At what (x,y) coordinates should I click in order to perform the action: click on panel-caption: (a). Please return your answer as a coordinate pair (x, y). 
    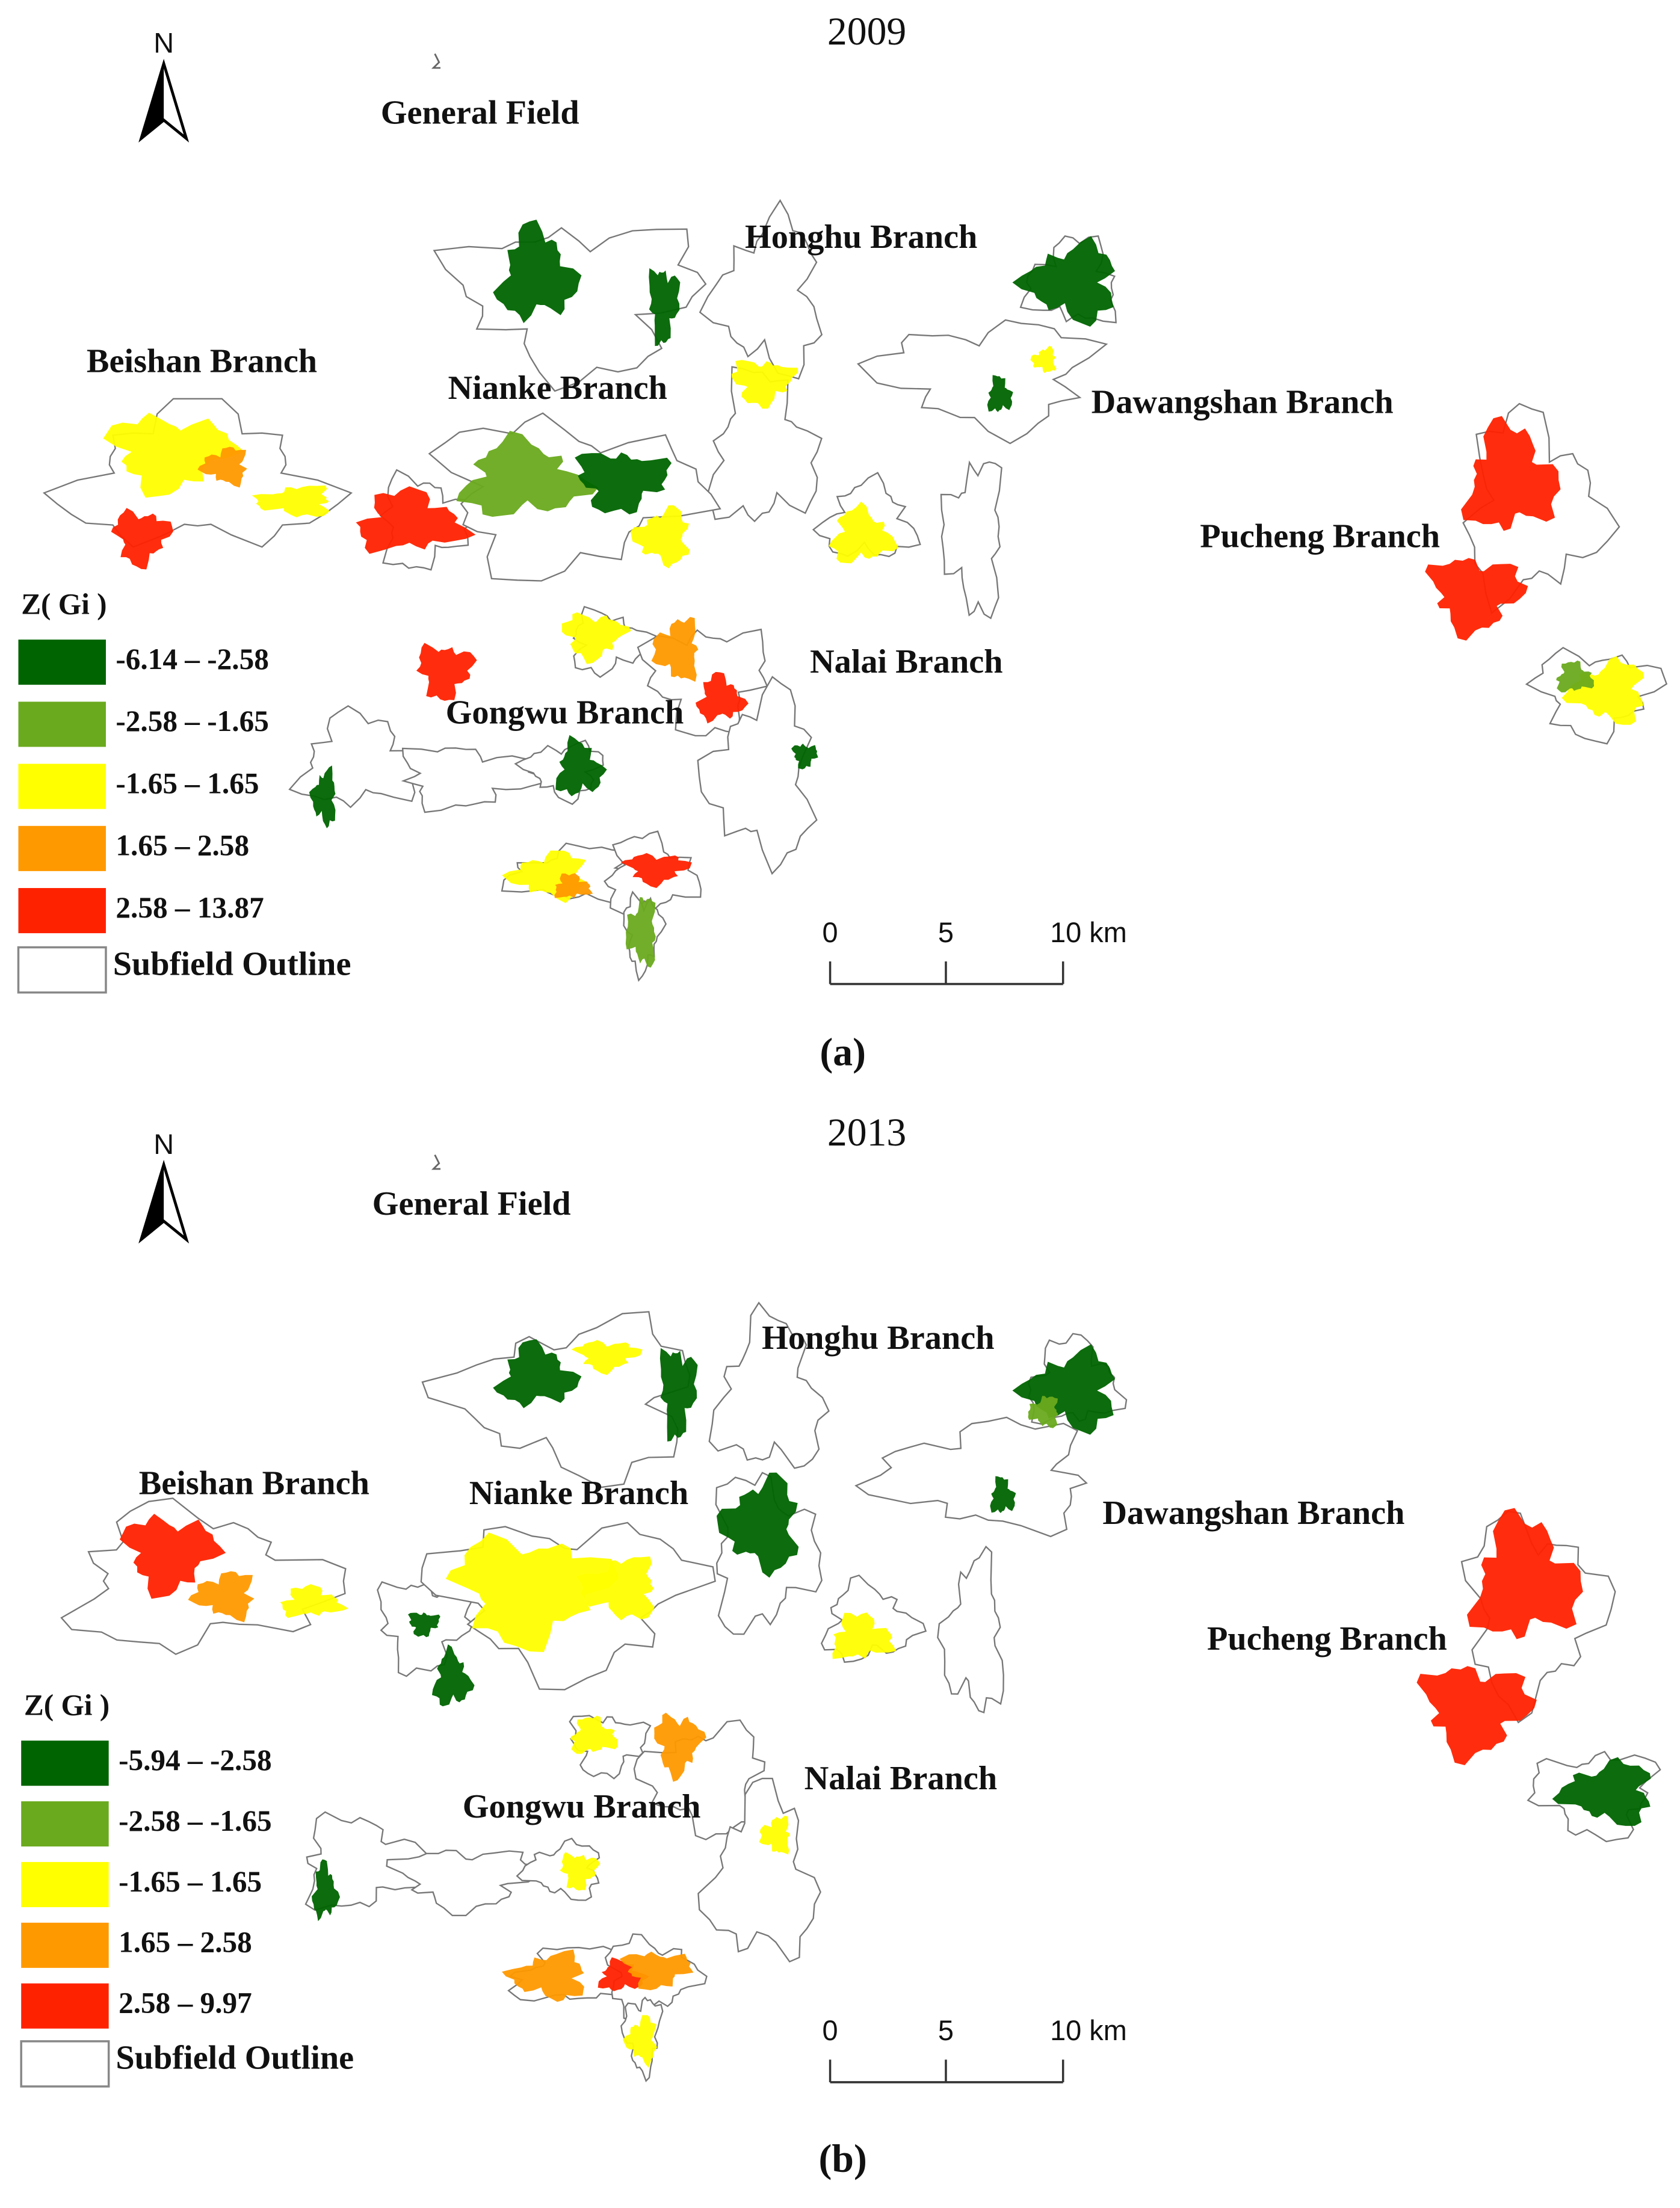
    Looking at the image, I should click on (843, 1052).